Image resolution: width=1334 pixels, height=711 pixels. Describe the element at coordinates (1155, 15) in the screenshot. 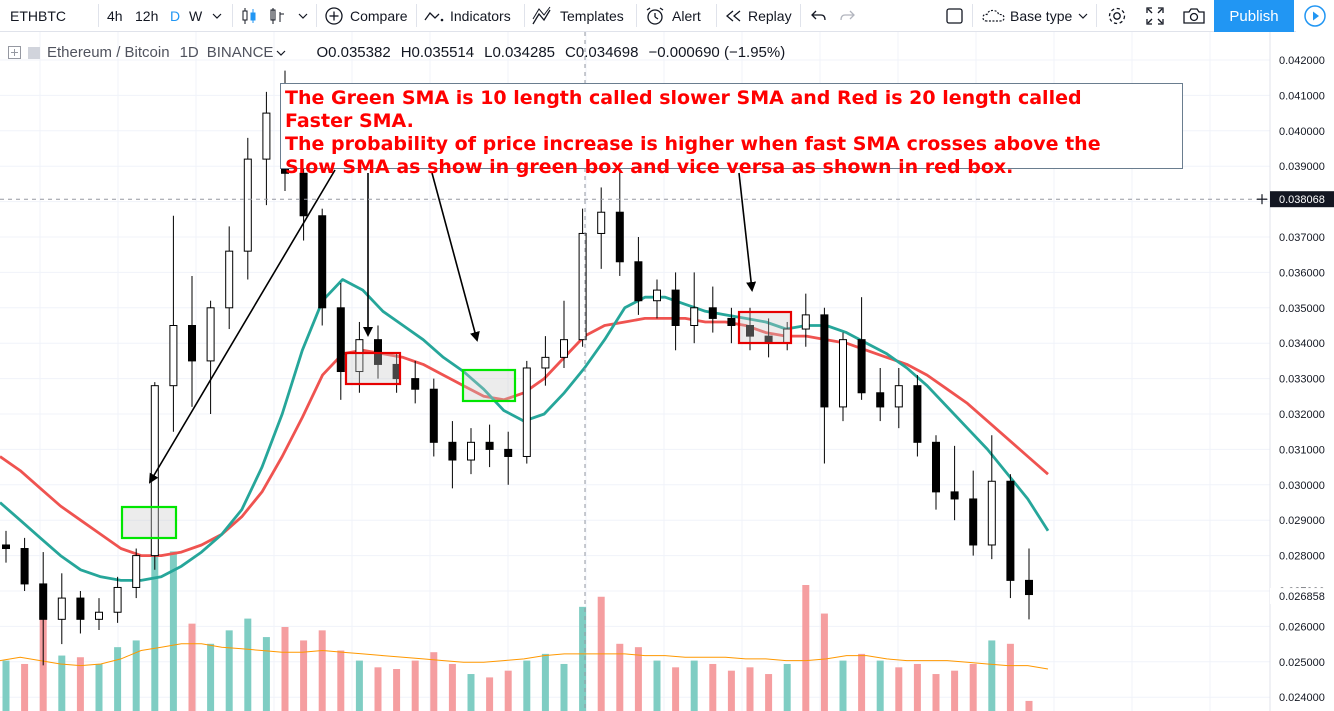

I see `fullscreen-button` at that location.